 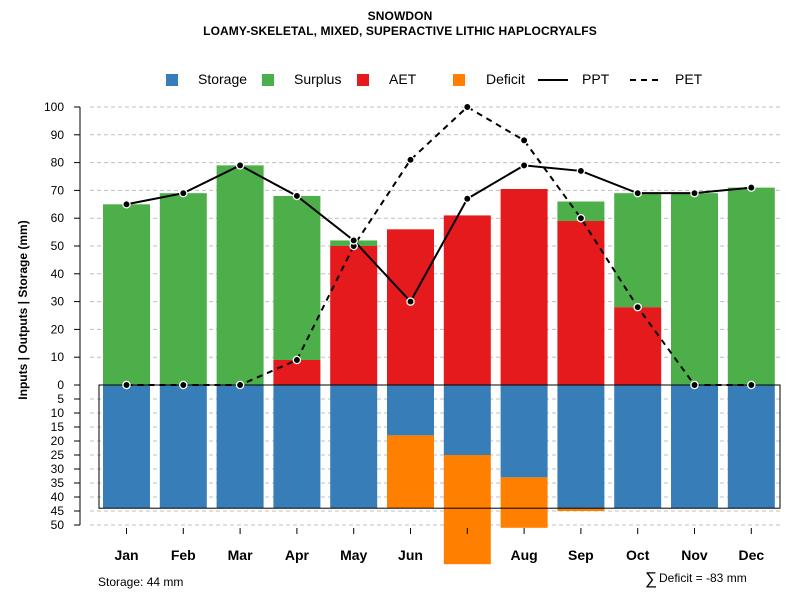 What do you see at coordinates (60, 385) in the screenshot?
I see `y-tick-label-upper: 0` at bounding box center [60, 385].